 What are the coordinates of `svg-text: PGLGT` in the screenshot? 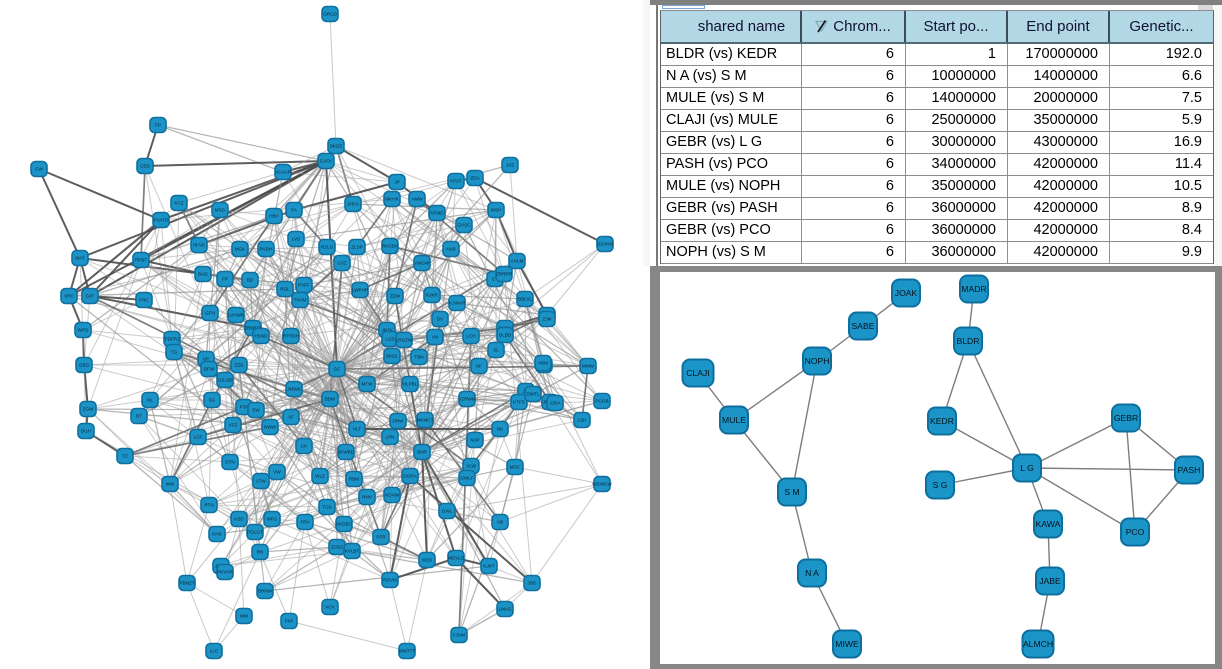 It's located at (255, 532).